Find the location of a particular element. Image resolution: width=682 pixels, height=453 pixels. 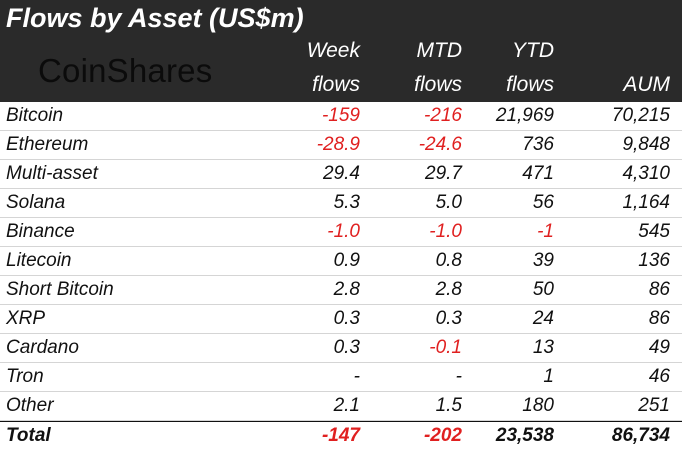

mtd-value: 0.8 is located at coordinates (448, 260).